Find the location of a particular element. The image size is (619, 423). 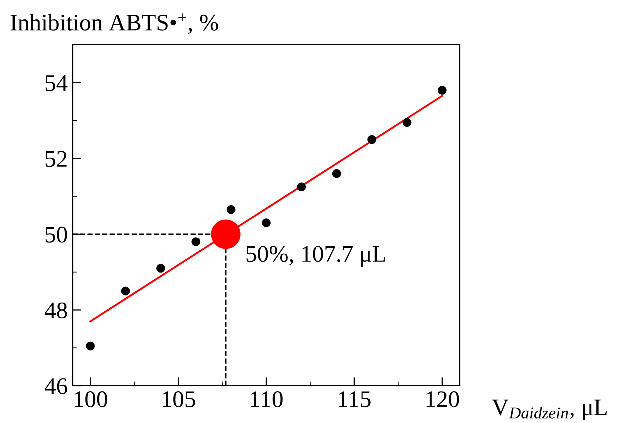

y-tick-label: 46 is located at coordinates (56, 386).